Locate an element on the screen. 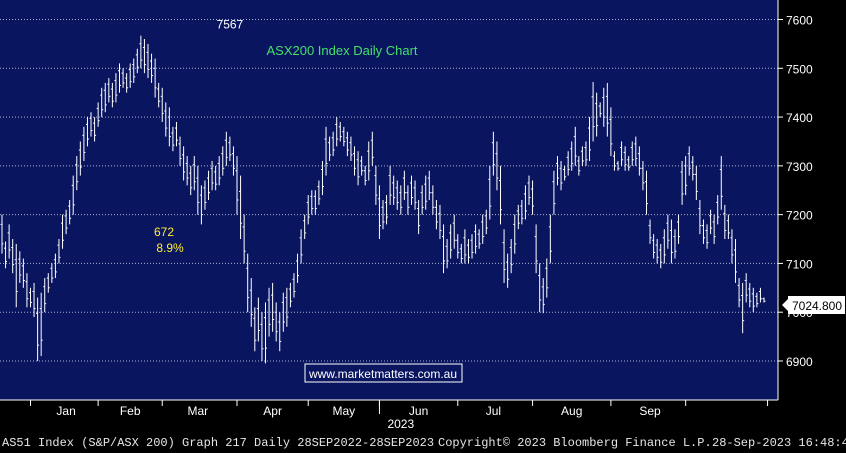  website-label: www.marketmatters.com.au is located at coordinates (383, 373).